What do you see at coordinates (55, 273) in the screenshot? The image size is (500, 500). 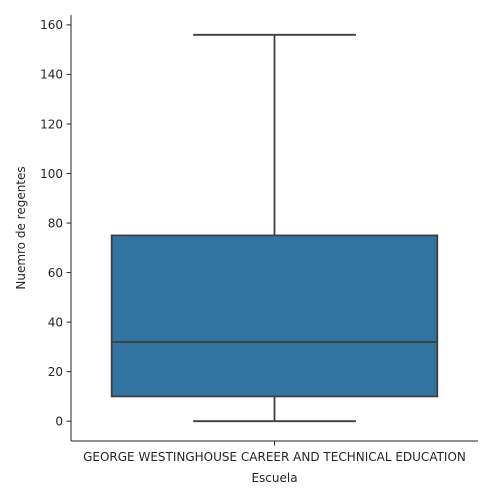 I see `y-tick-label: 60` at bounding box center [55, 273].